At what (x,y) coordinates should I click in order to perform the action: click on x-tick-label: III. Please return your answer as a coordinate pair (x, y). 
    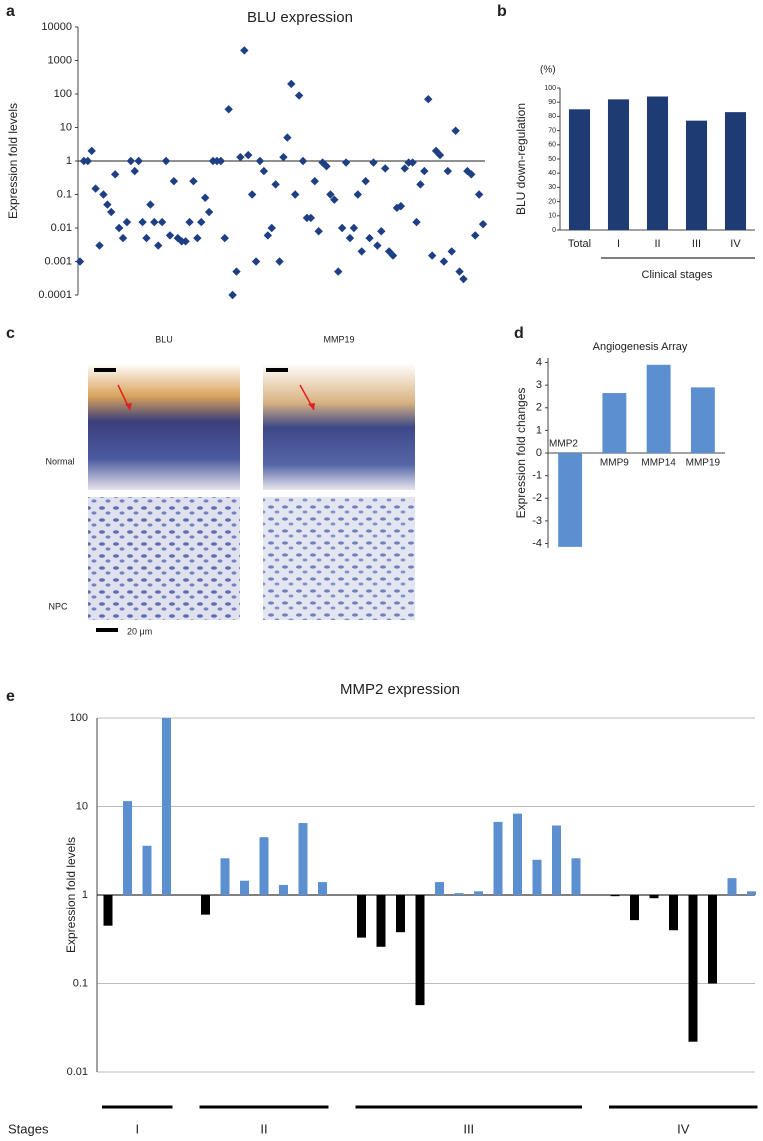
    Looking at the image, I should click on (696, 244).